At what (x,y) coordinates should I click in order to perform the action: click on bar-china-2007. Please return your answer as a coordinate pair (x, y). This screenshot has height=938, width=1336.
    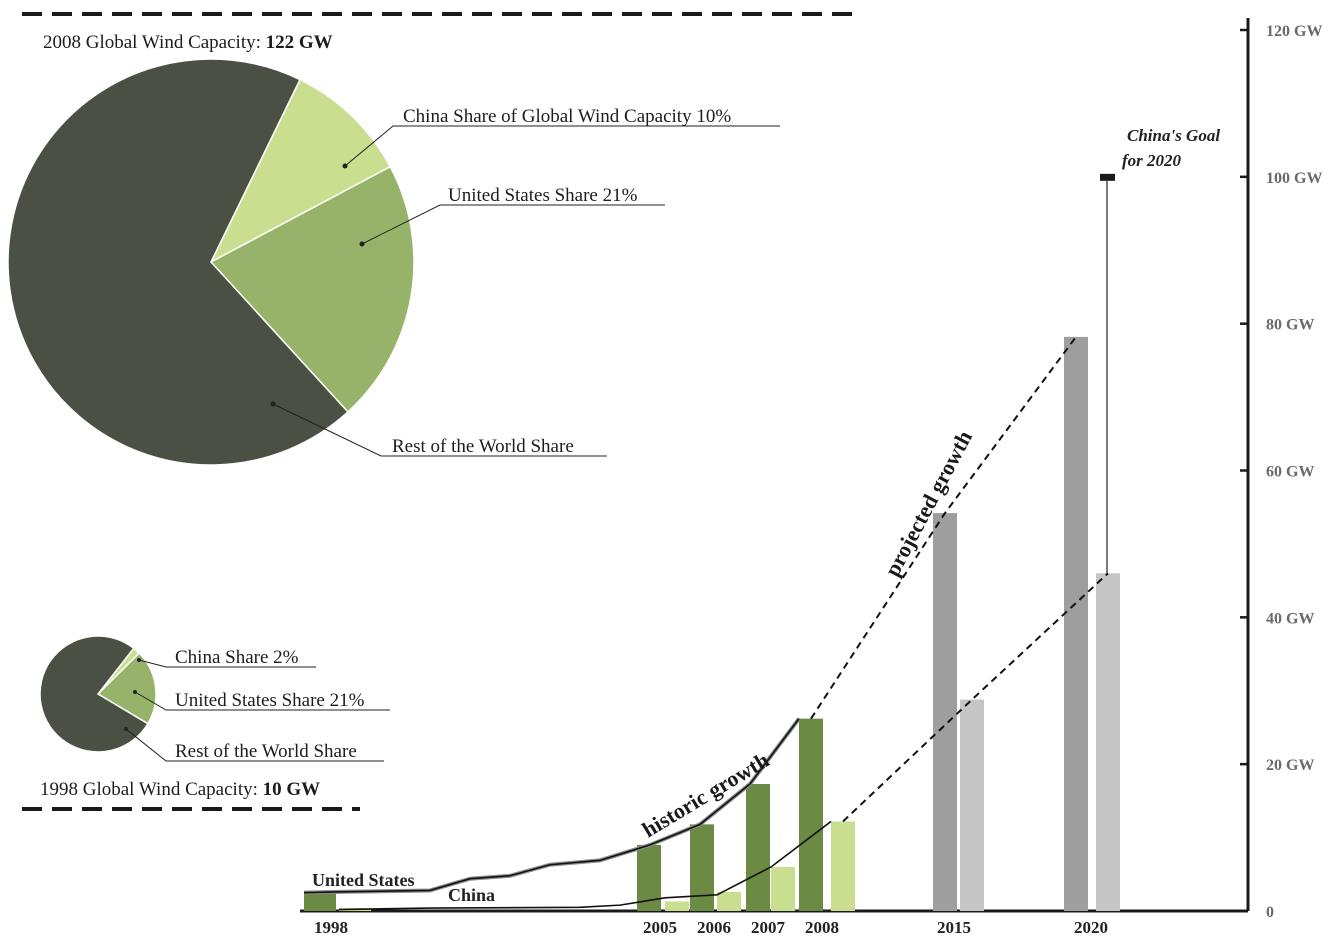
    Looking at the image, I should click on (783, 888).